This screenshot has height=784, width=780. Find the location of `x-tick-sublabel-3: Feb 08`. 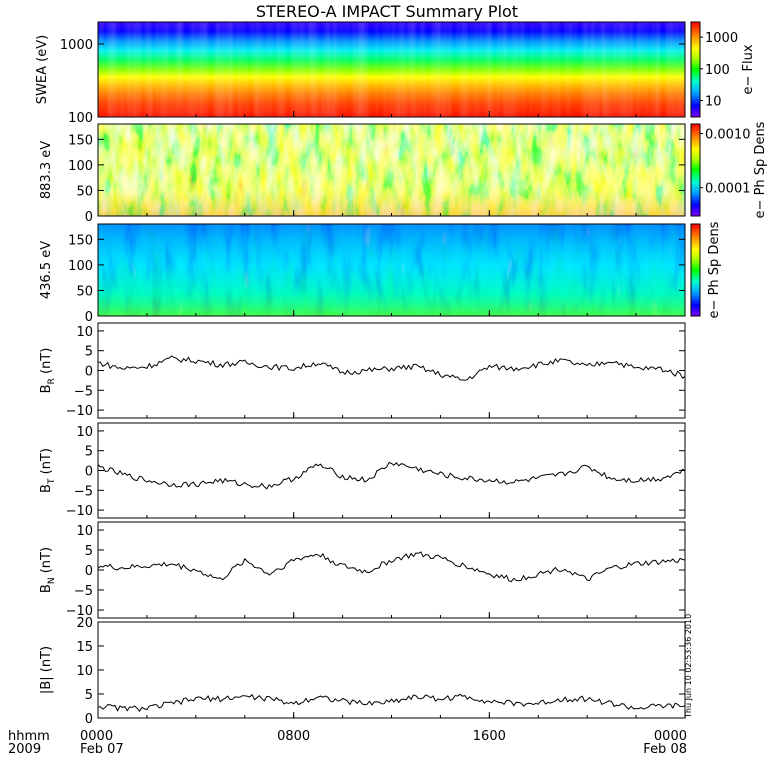

x-tick-sublabel-3: Feb 08 is located at coordinates (665, 749).